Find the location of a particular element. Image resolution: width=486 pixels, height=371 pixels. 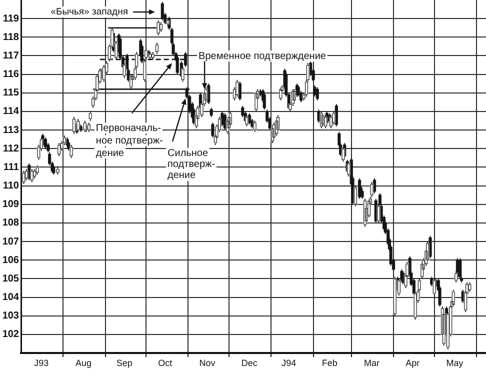

x-tick-label: Feb is located at coordinates (330, 363).